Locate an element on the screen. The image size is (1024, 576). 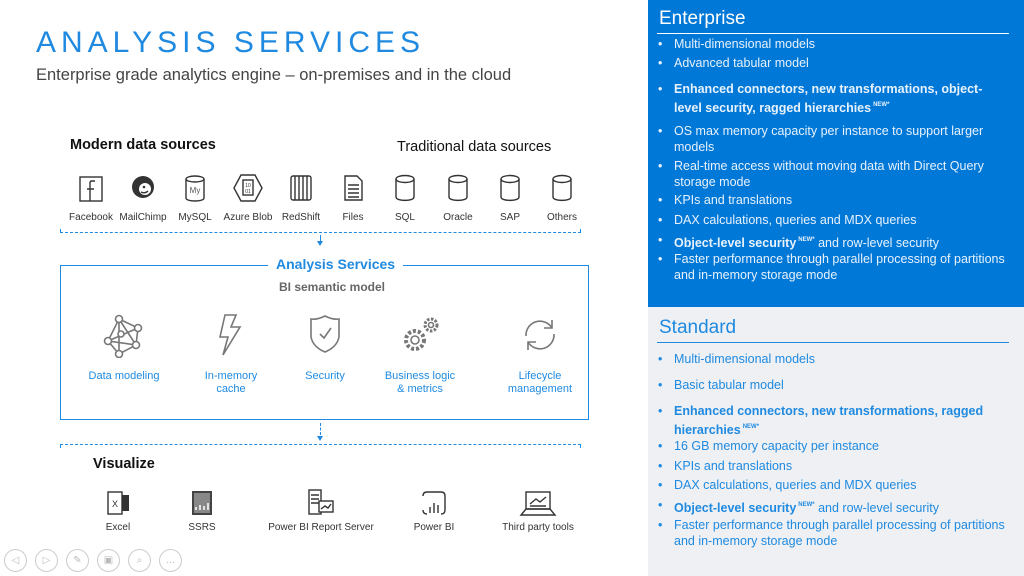
ssrs-icon is located at coordinates (202, 503).